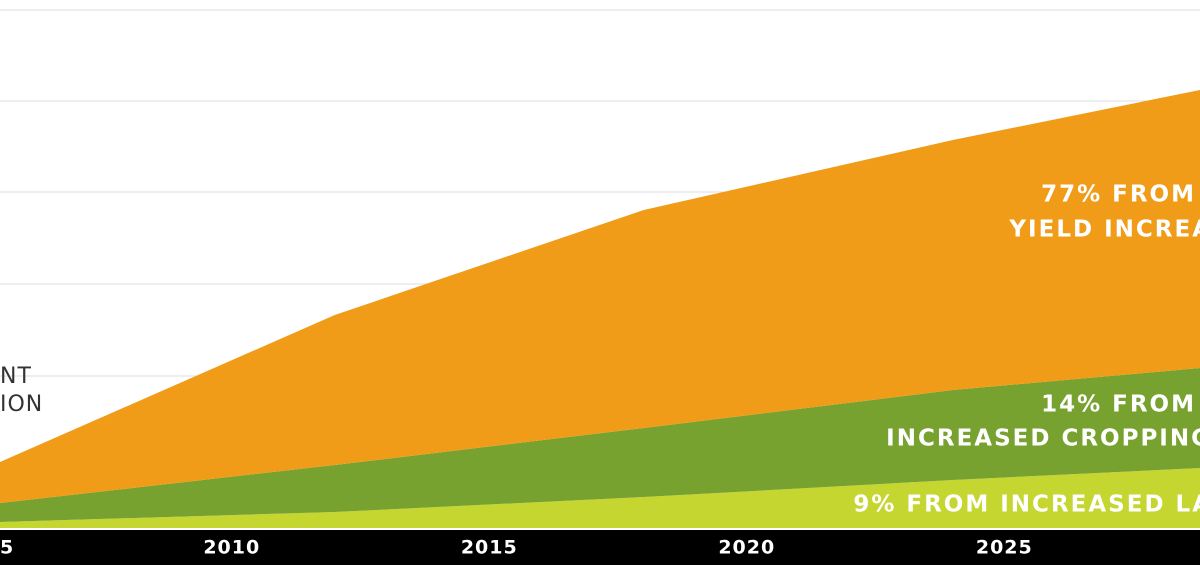  I want to click on annotation: YIELD INCREA, so click(1104, 230).